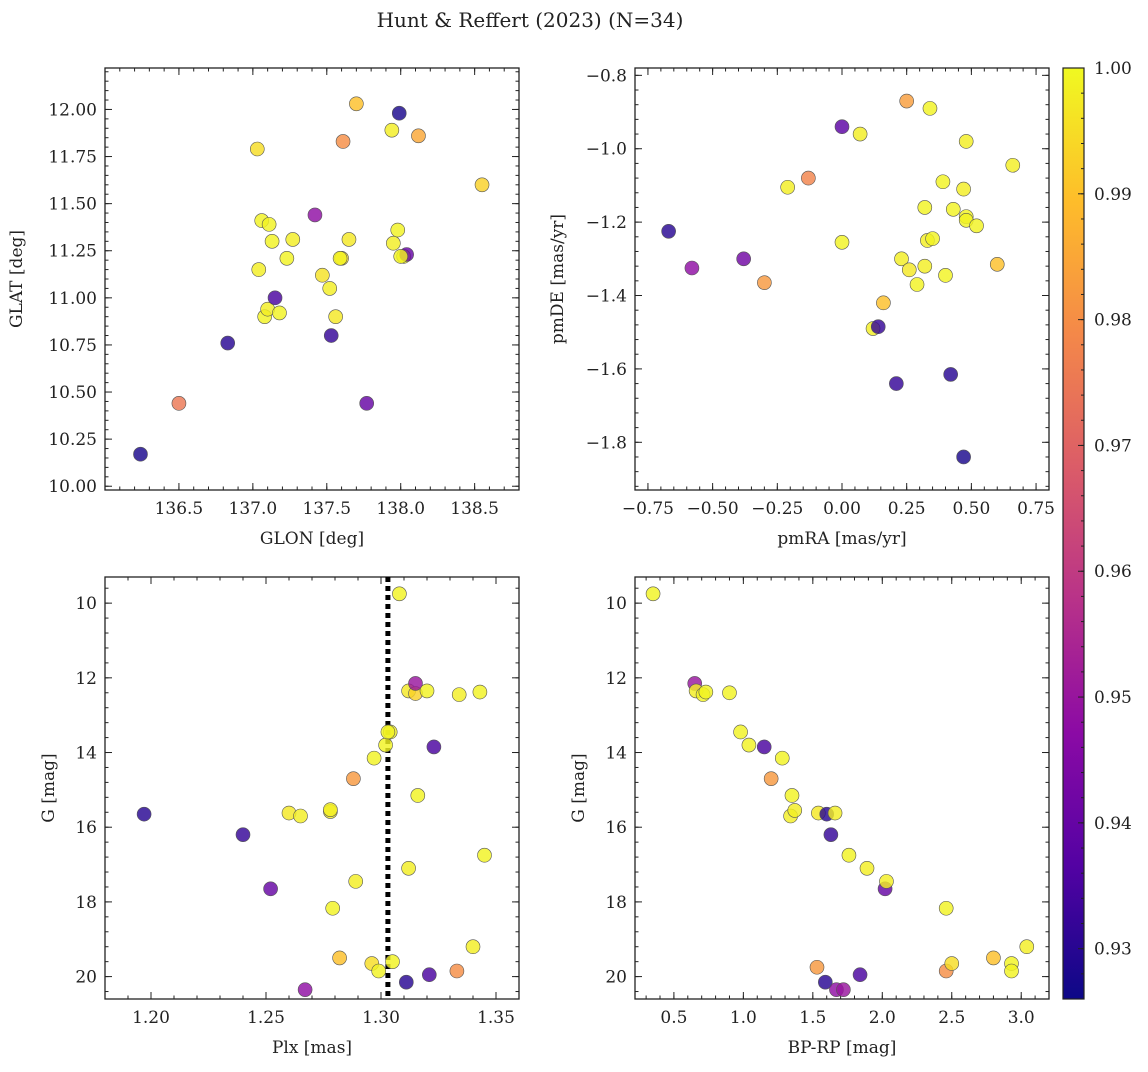 The width and height of the screenshot is (1148, 1072). I want to click on colorbar-tick-label: 0.99, so click(1113, 195).